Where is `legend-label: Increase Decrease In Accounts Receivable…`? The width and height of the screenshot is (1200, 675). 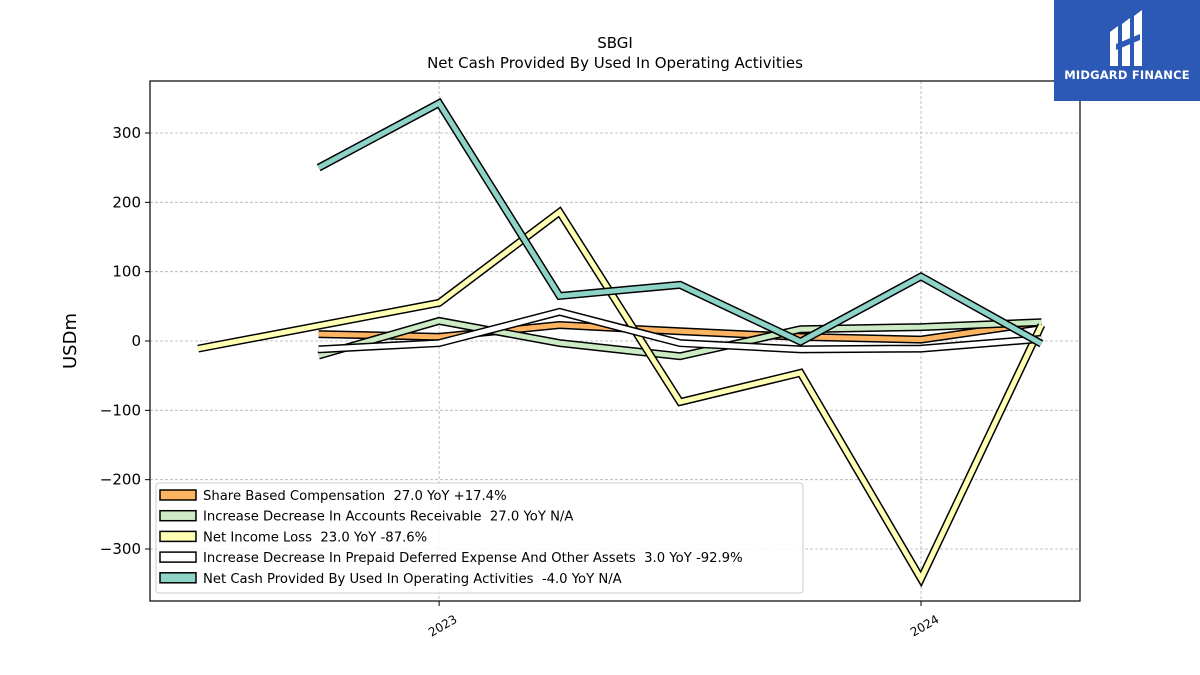 legend-label: Increase Decrease In Accounts Receivable… is located at coordinates (388, 517).